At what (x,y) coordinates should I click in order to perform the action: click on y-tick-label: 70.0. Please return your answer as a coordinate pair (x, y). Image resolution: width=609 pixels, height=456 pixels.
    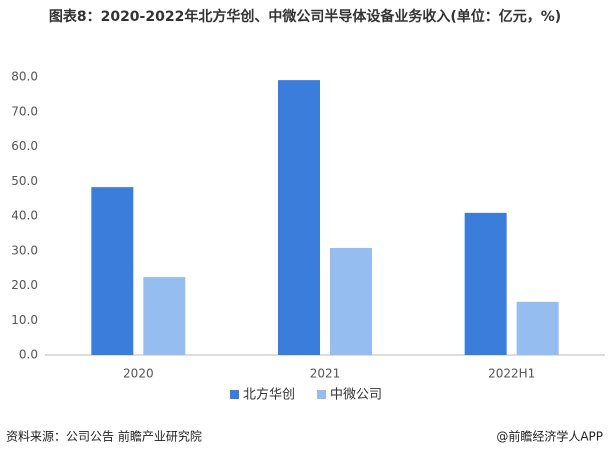
    Looking at the image, I should click on (24, 111).